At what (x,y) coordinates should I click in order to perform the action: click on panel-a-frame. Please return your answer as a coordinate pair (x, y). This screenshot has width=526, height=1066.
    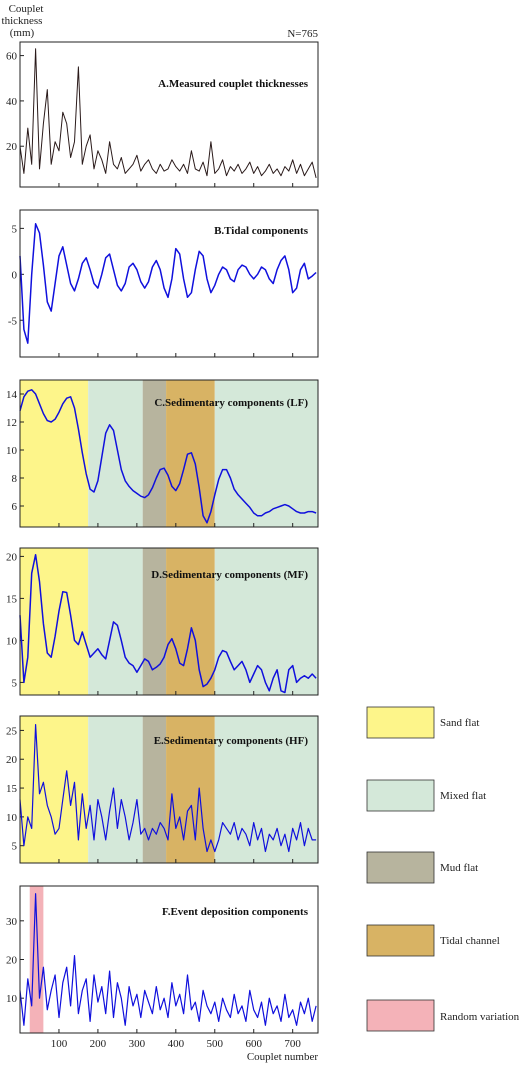
    Looking at the image, I should click on (169, 114).